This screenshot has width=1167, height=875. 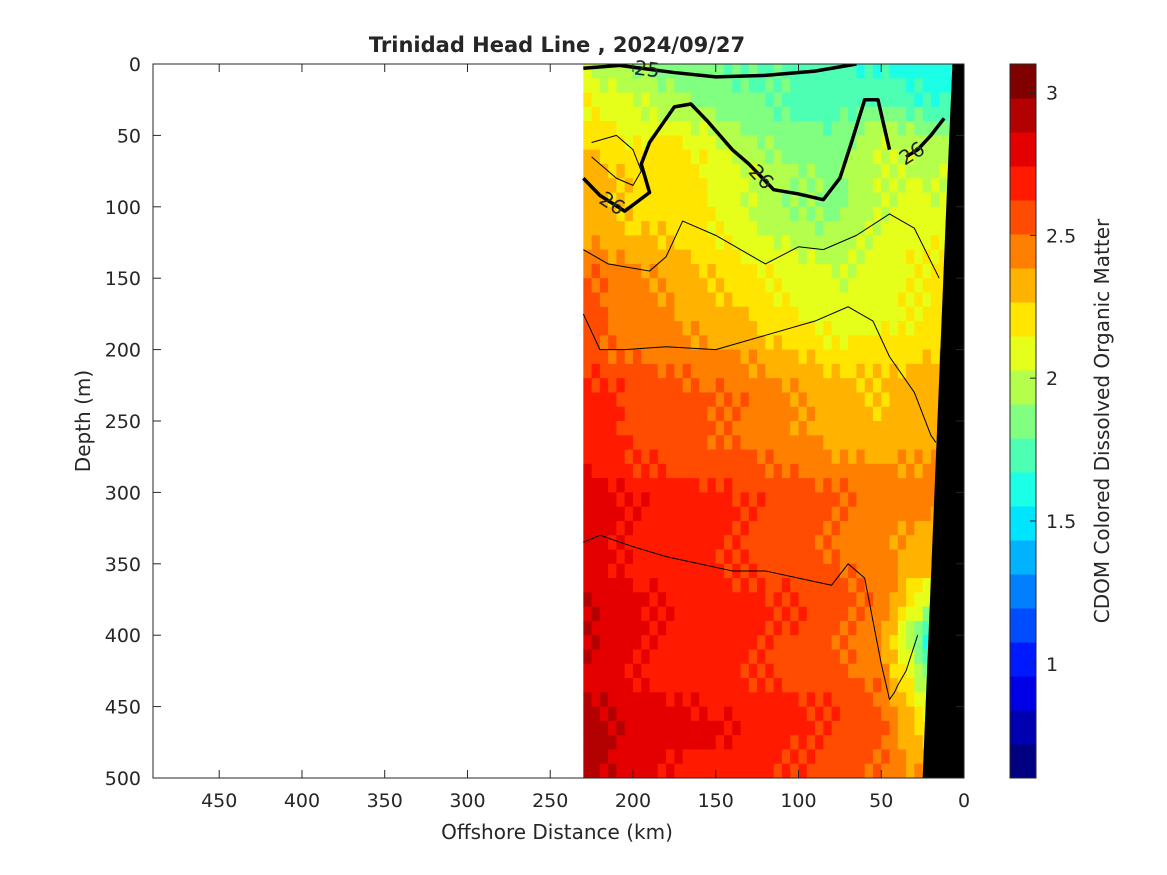 I want to click on colorbar, so click(x=1023, y=421).